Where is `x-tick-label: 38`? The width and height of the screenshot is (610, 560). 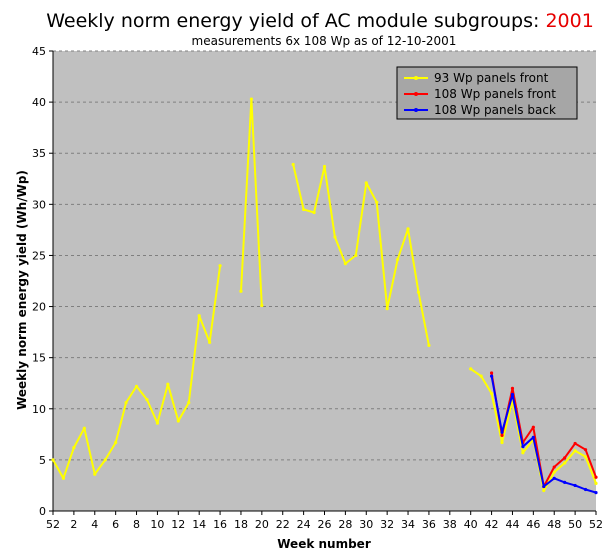 x-tick-label: 38 is located at coordinates (450, 524).